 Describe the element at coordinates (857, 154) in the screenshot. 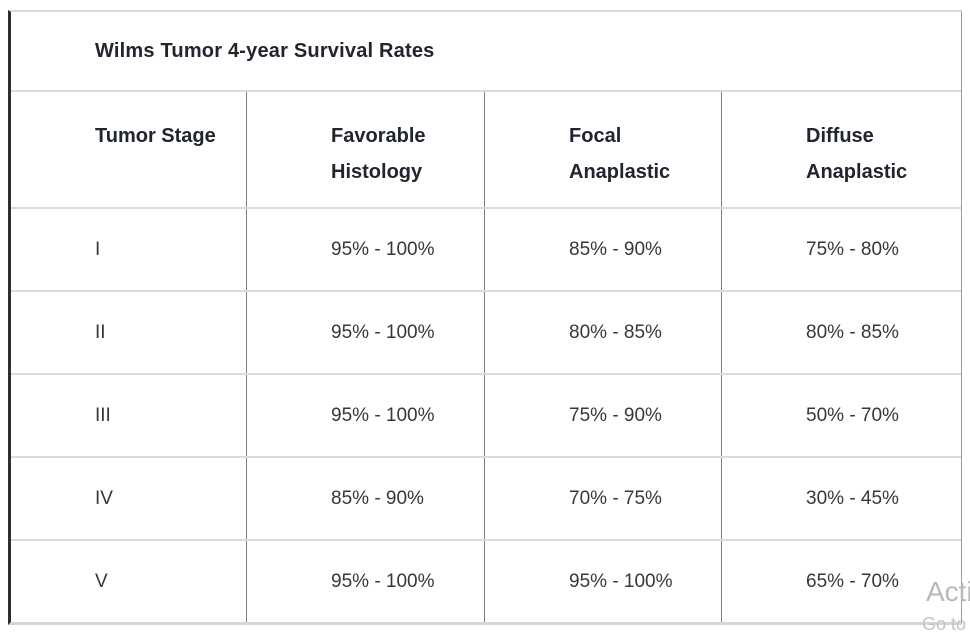

I see `column-header-diffuse-anaplastic: Diffuse Anaplastic` at that location.